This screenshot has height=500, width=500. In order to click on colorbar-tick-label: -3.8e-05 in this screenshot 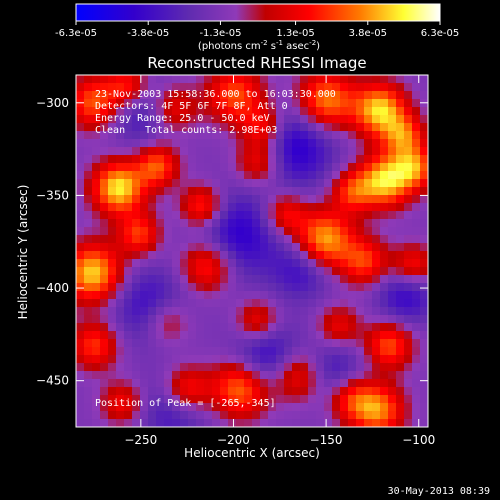, I will do `click(148, 33)`.